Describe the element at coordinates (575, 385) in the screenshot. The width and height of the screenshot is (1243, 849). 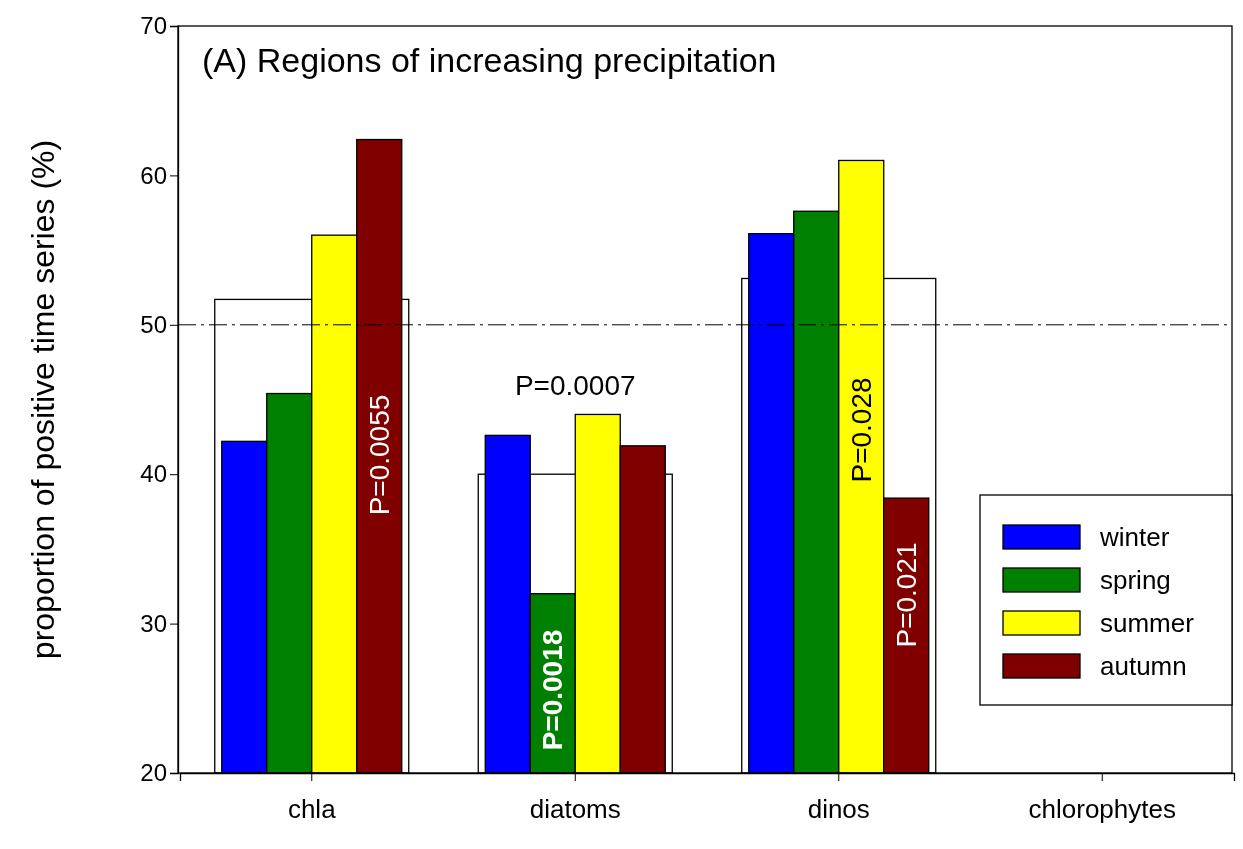
I see `annotation: P=0.0007` at that location.